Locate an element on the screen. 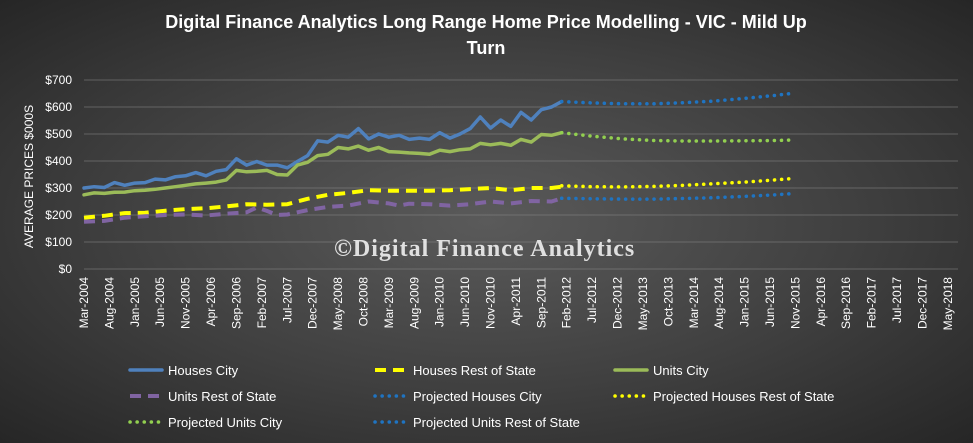 This screenshot has width=973, height=443. x-tick-label: Jan-2015 is located at coordinates (745, 302).